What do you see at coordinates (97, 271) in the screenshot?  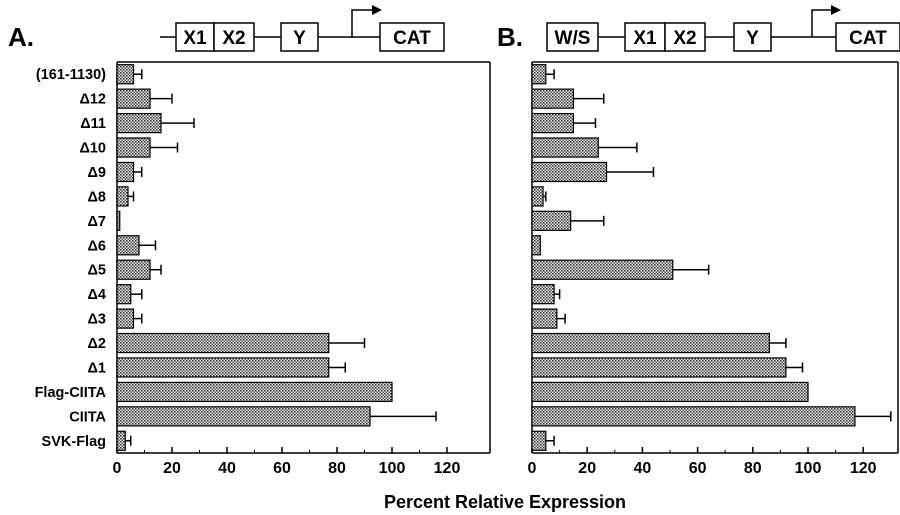 I see `category-label: Δ5` at bounding box center [97, 271].